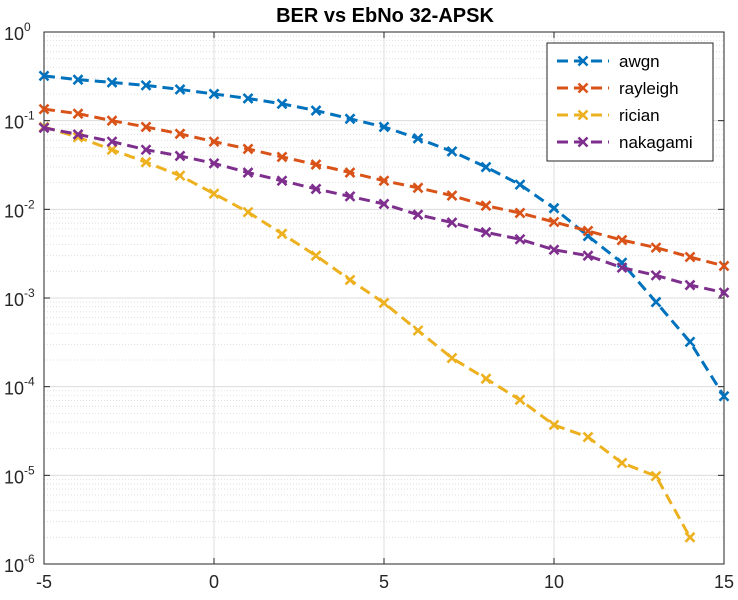  Describe the element at coordinates (656, 142) in the screenshot. I see `legend-label: nakagami` at that location.